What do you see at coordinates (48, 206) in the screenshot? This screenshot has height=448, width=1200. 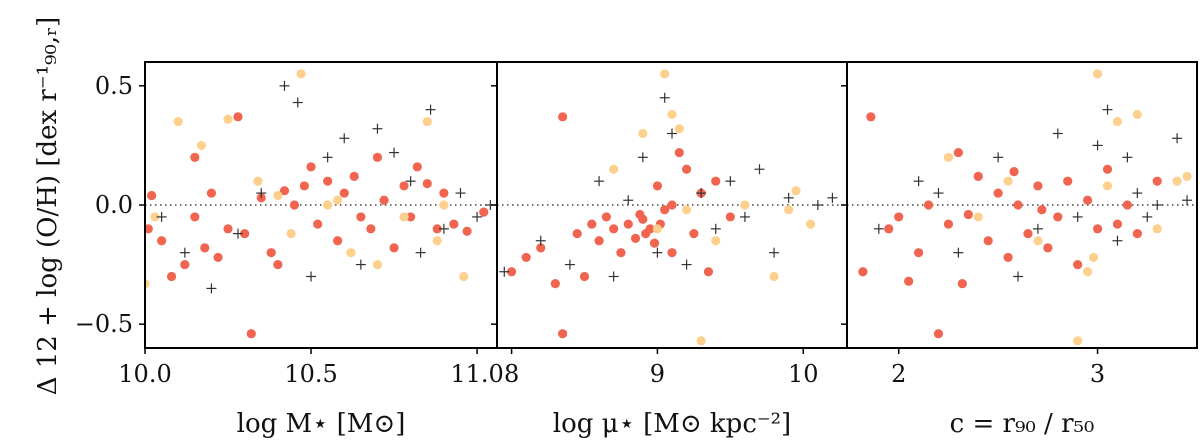 I see `y-axis-label: Δ 12 + log (O/H) [dex r⁻¹₉₀,ᵣ]` at bounding box center [48, 206].